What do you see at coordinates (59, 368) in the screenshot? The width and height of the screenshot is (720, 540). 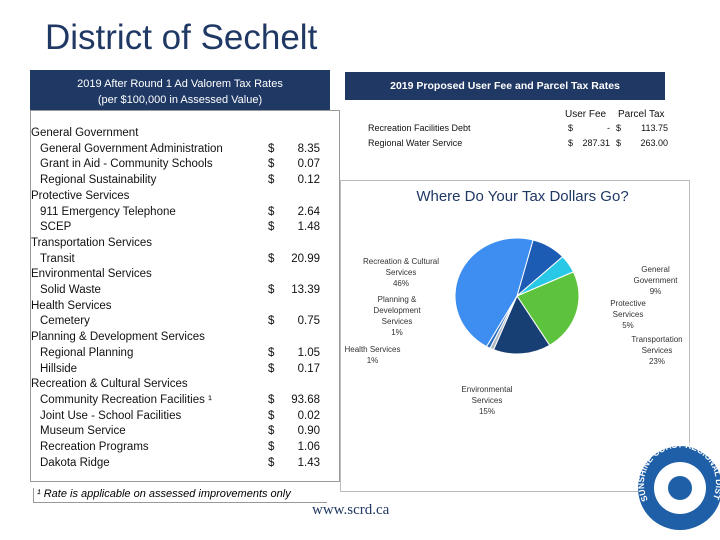 I see `rate-label: Hillside` at bounding box center [59, 368].